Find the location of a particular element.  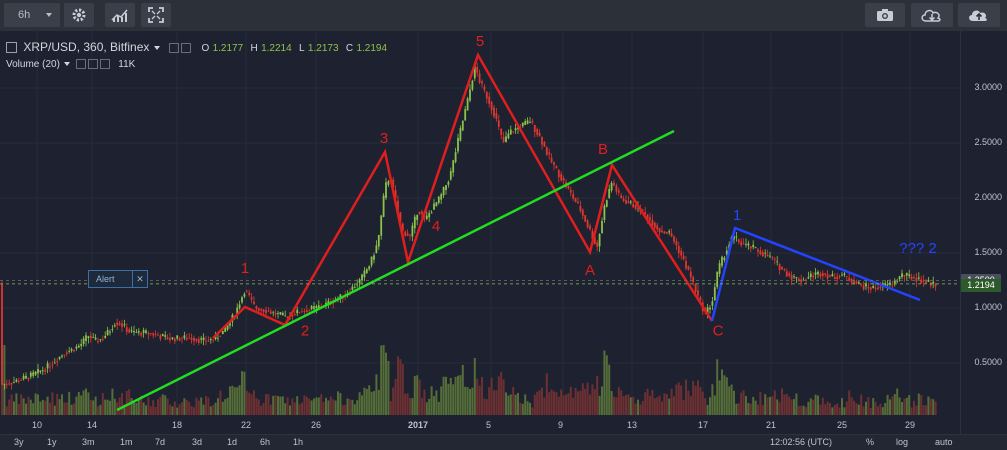

range-button-7d: 7d is located at coordinates (160, 442).